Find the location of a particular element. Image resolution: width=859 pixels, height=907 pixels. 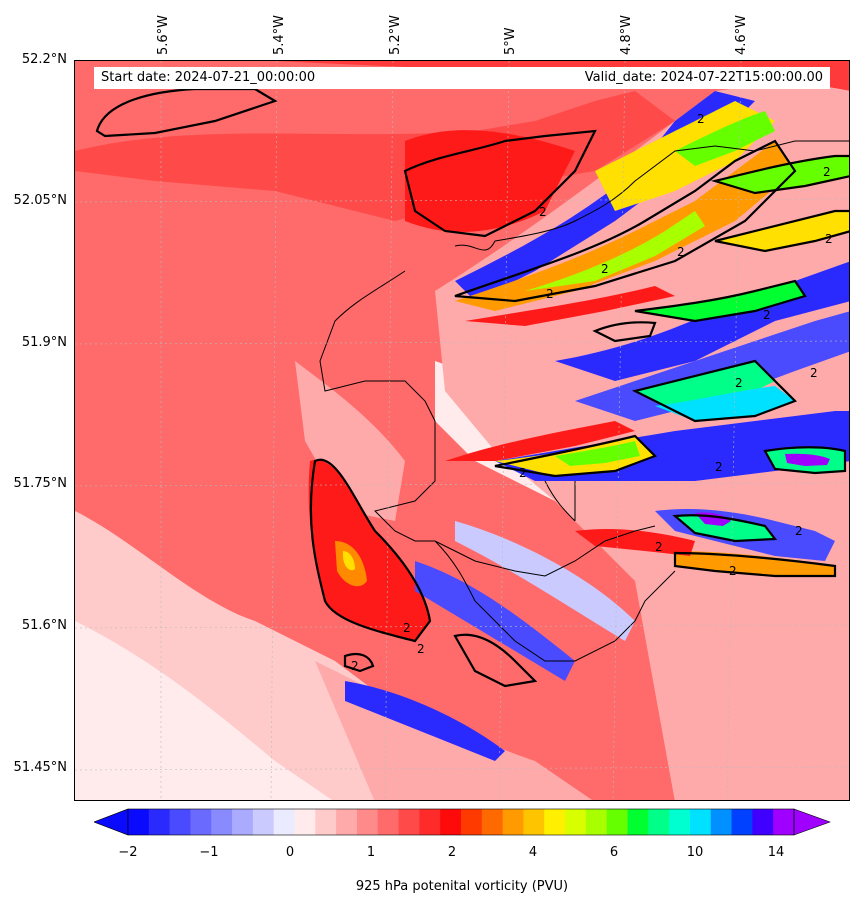

colorbar-tick: 1 is located at coordinates (371, 852).